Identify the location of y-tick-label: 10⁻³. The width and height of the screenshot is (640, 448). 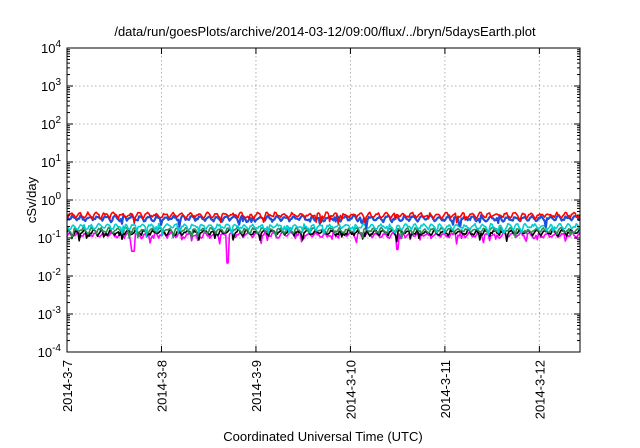
(50, 313).